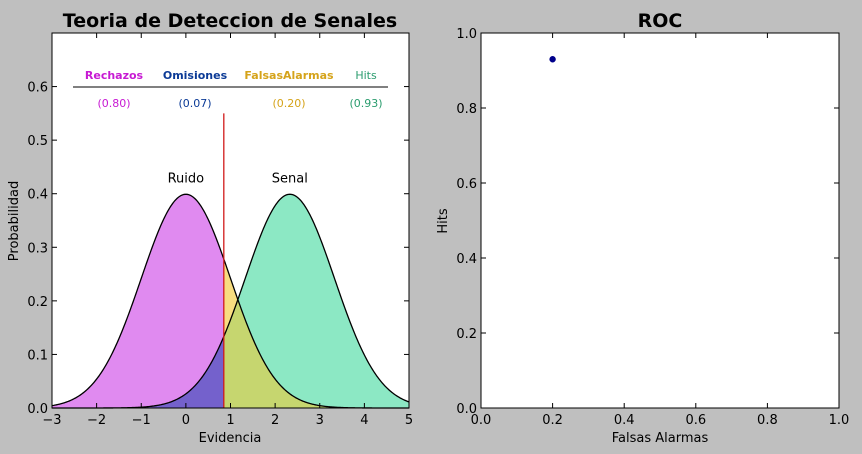 The image size is (862, 454). I want to click on roc-x-tick-label: 0.0, so click(481, 420).